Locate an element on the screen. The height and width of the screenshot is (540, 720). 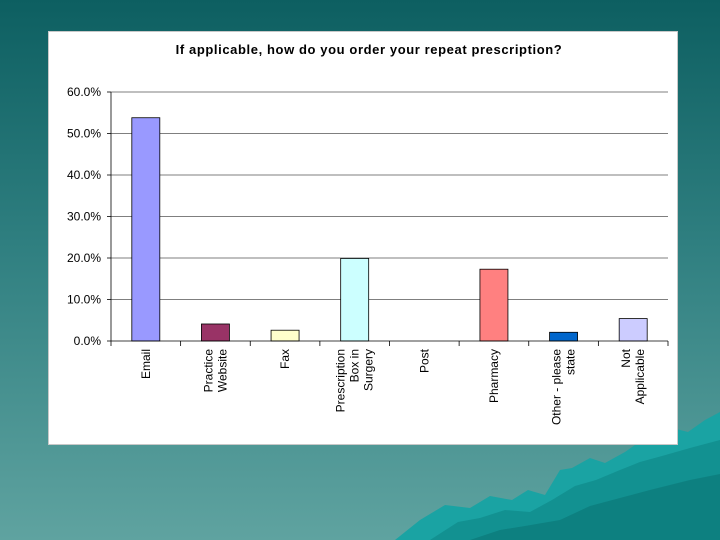
y-tick-label: 0.0% is located at coordinates (88, 341).